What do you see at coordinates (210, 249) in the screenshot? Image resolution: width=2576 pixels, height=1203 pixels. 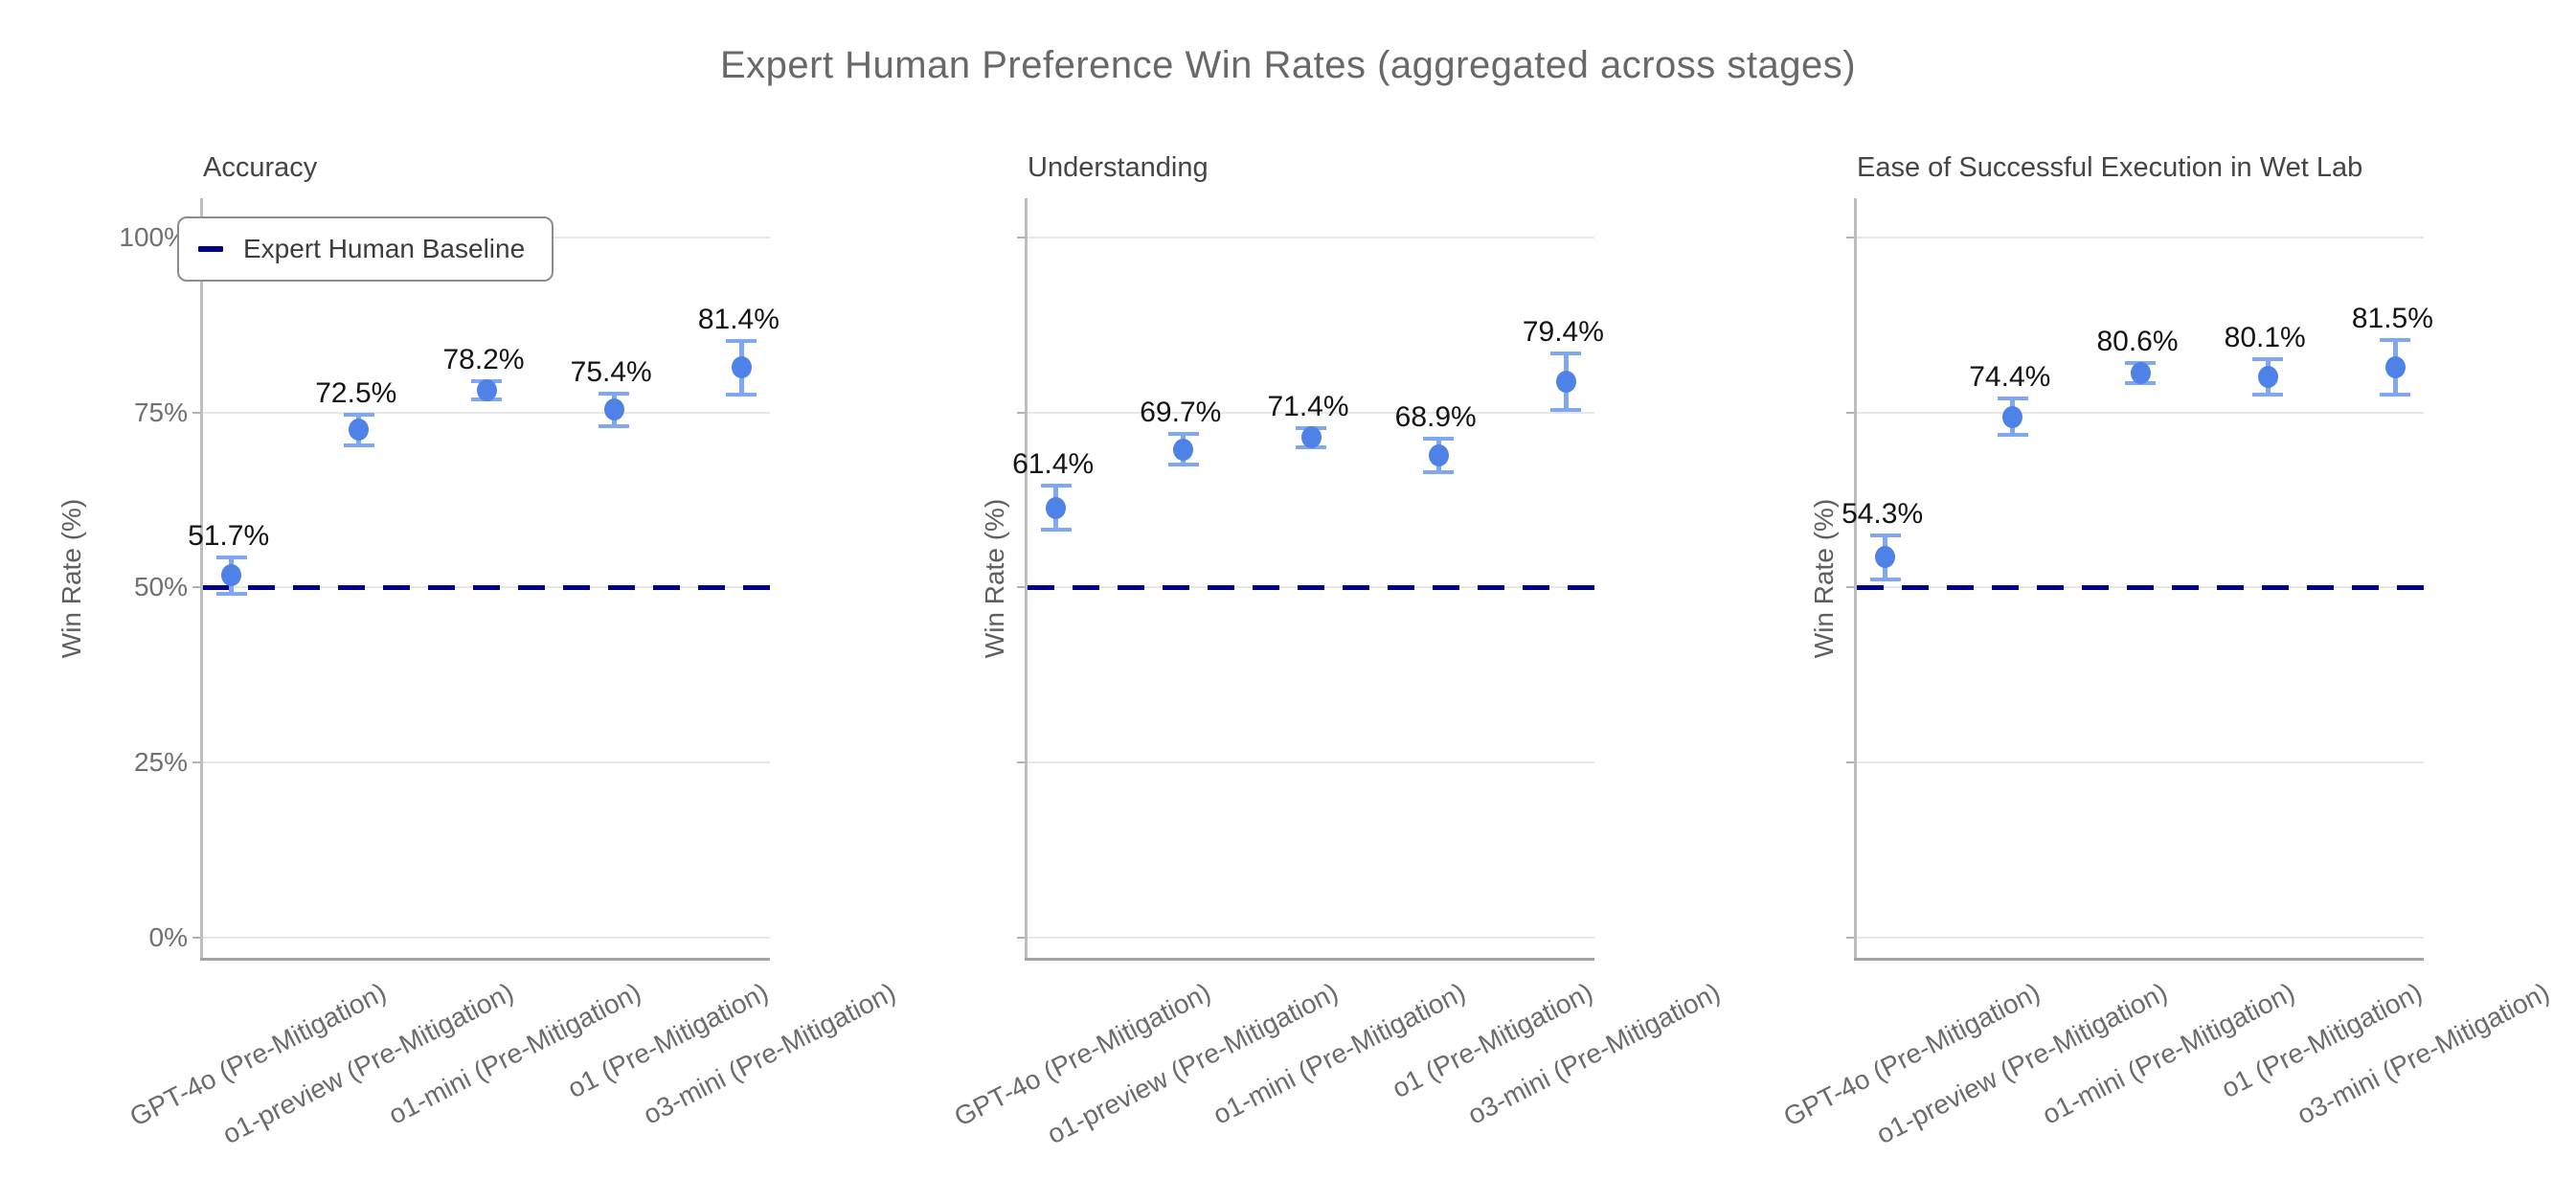 I see `legend-baseline-swatch` at bounding box center [210, 249].